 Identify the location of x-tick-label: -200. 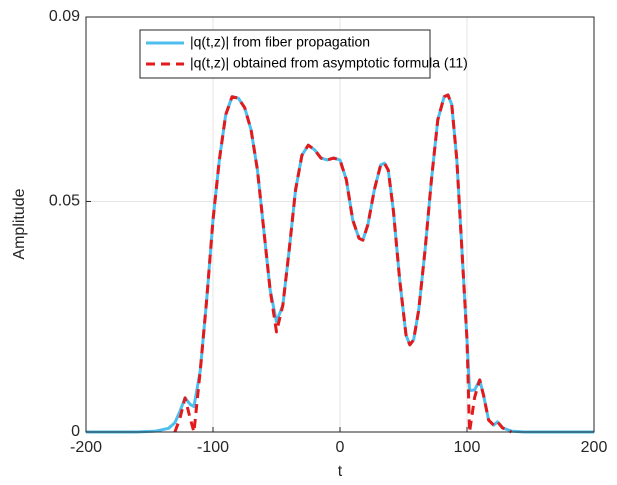
(86, 447).